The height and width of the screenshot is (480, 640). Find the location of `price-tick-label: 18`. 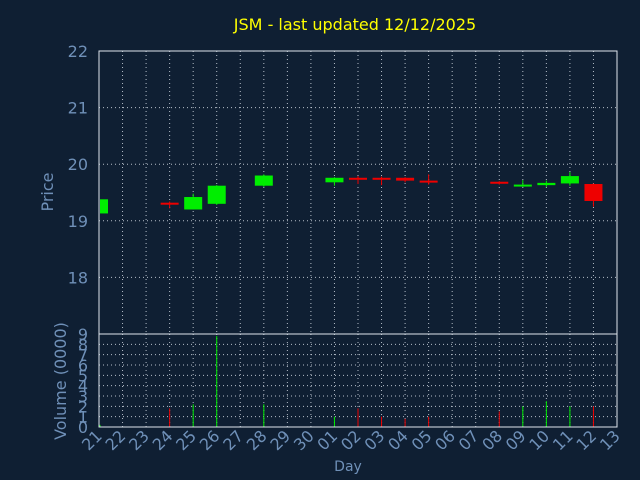

price-tick-label: 18 is located at coordinates (78, 277).